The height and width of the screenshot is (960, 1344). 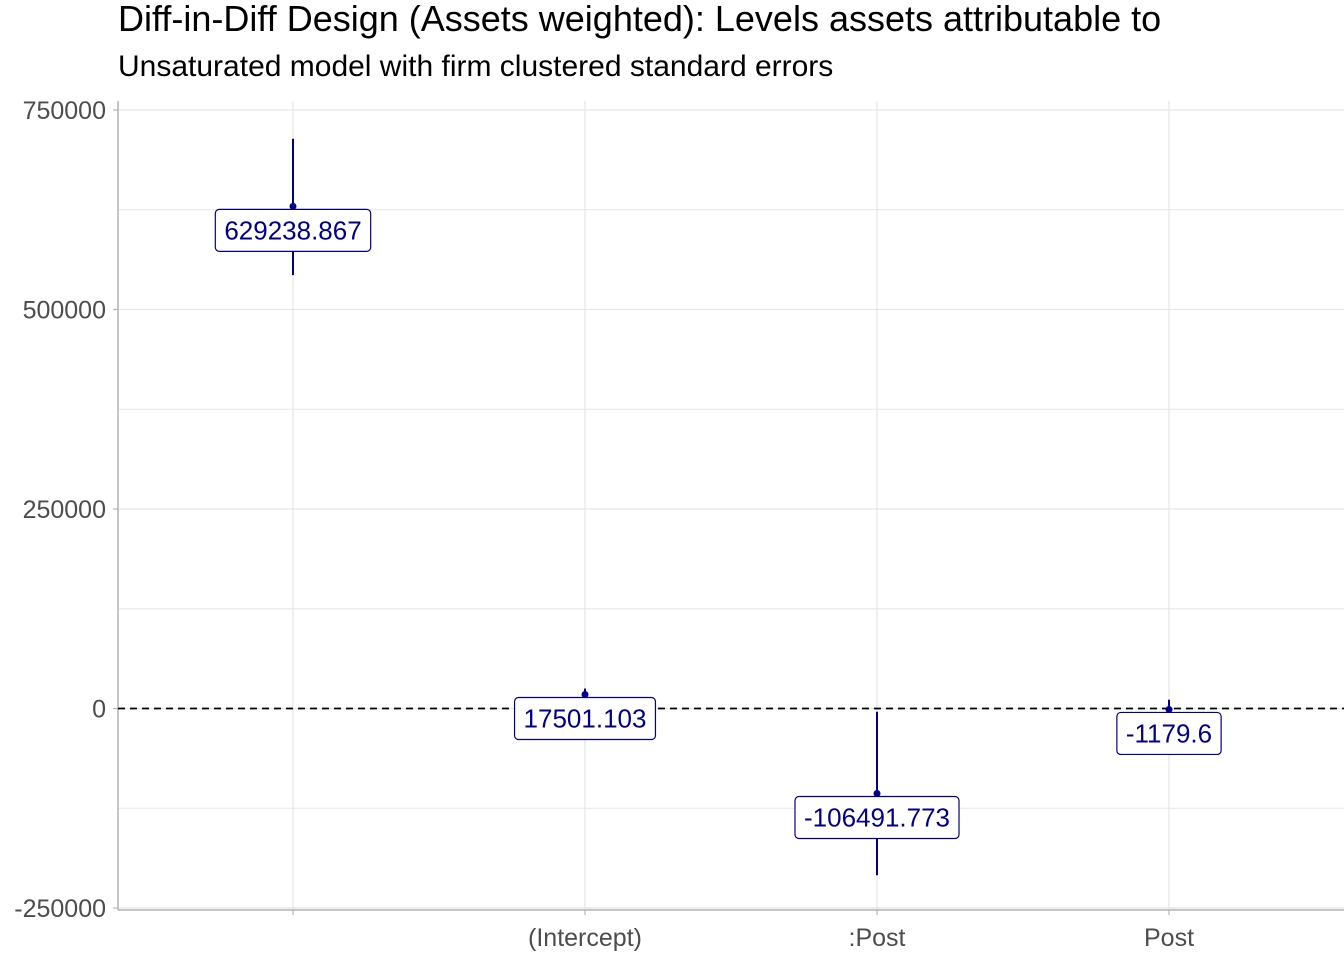 I want to click on y-tick-label: 250000, so click(x=64, y=510).